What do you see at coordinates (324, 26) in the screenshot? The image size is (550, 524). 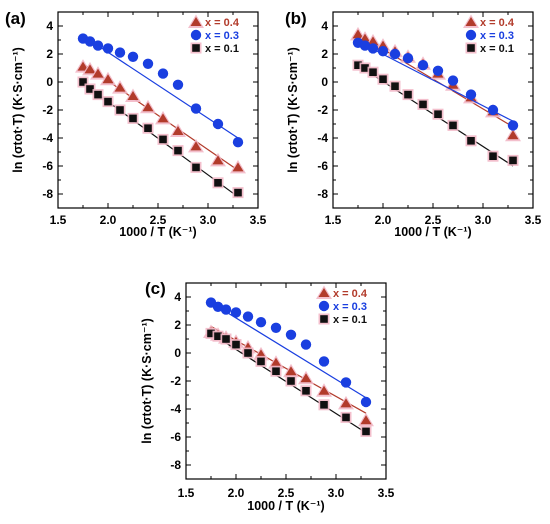 I see `y-tick-label: 4` at bounding box center [324, 26].